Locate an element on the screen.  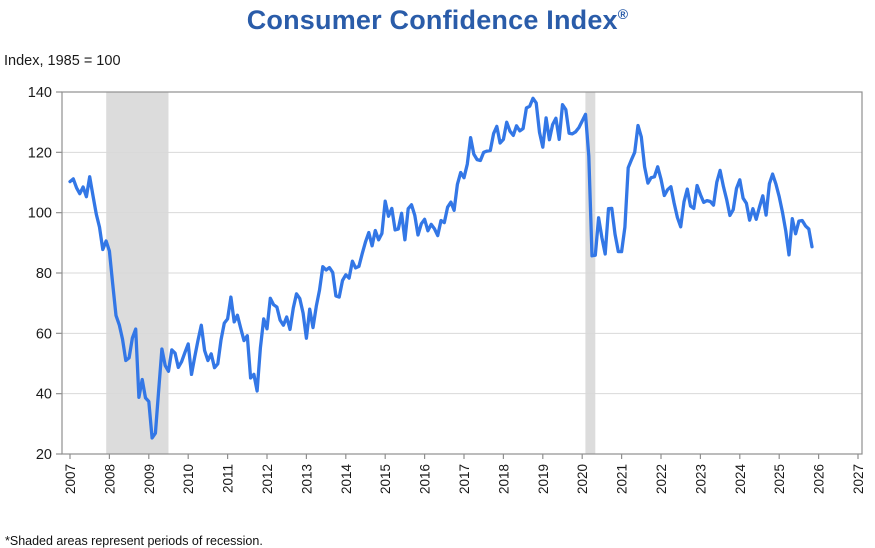
svg-text: 2011 is located at coordinates (228, 478).